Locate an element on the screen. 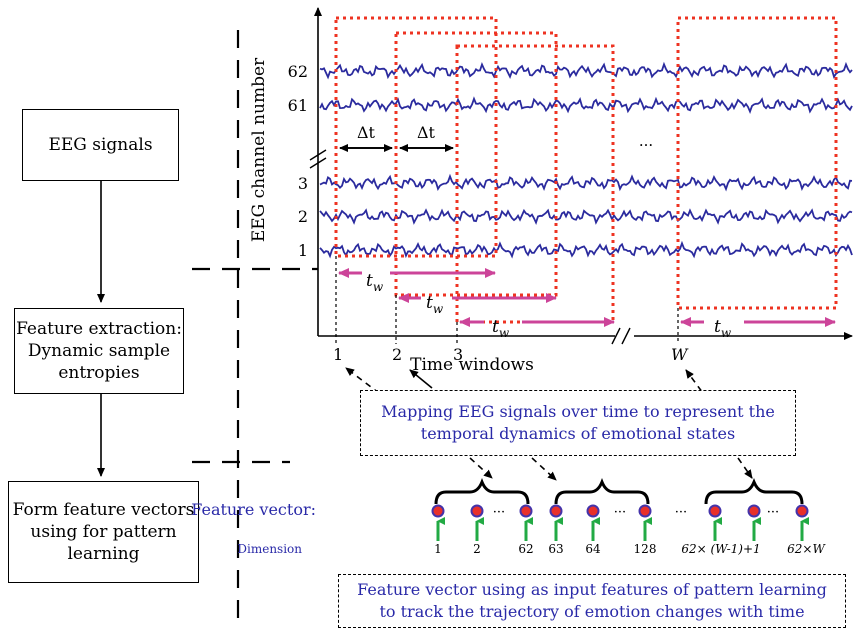 This screenshot has height=635, width=856. y-axis-label: EEG channel number is located at coordinates (259, 149).